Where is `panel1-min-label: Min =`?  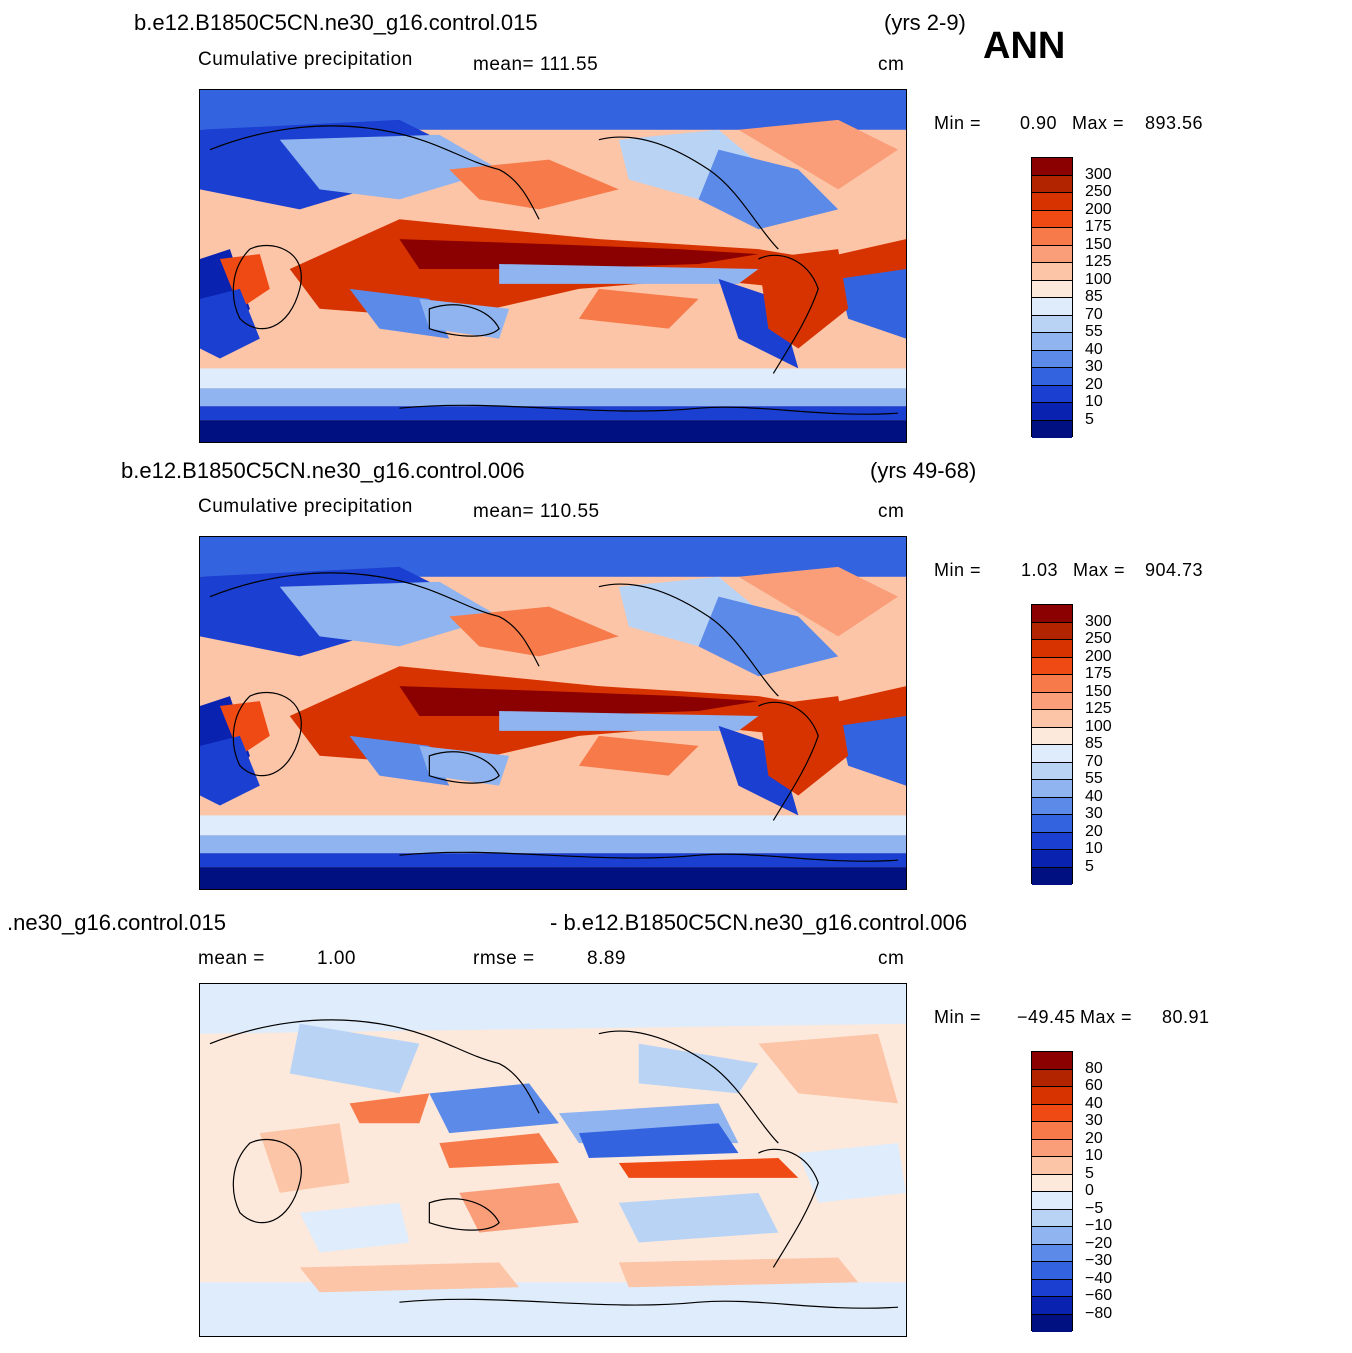 panel1-min-label: Min = is located at coordinates (958, 123).